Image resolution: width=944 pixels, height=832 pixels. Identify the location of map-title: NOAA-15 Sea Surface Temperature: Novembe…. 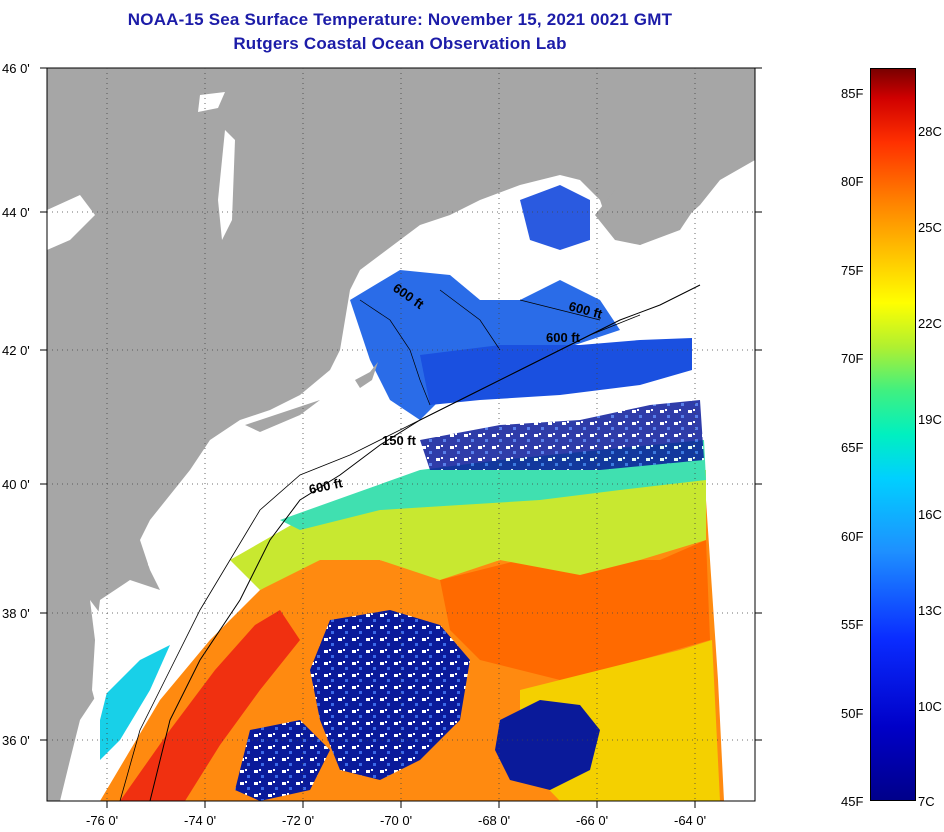
(400, 19).